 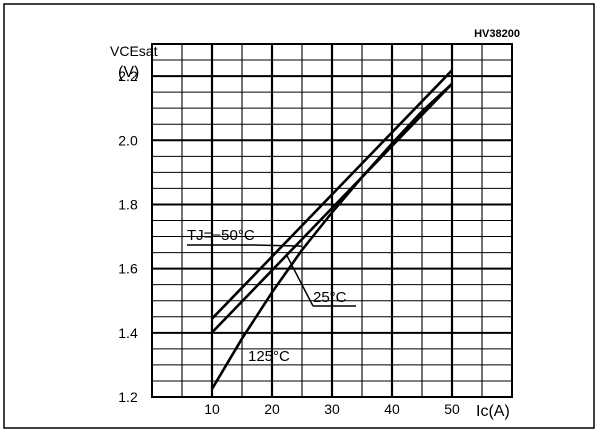 What do you see at coordinates (493, 411) in the screenshot?
I see `x-axis-label: Ic(A)` at bounding box center [493, 411].